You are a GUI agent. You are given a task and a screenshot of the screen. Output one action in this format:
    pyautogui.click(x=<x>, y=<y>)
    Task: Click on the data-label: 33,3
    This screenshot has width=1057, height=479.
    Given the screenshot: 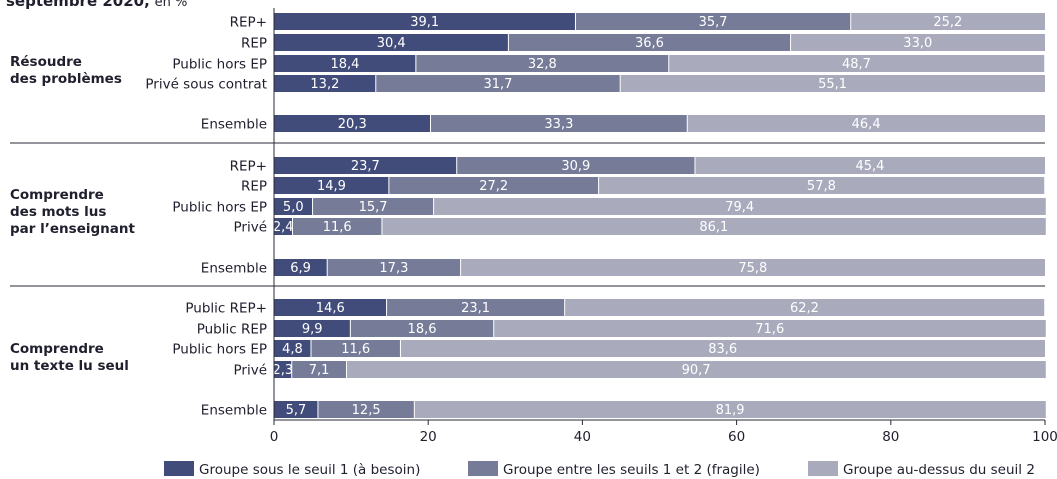 What is the action you would take?
    pyautogui.click(x=558, y=124)
    